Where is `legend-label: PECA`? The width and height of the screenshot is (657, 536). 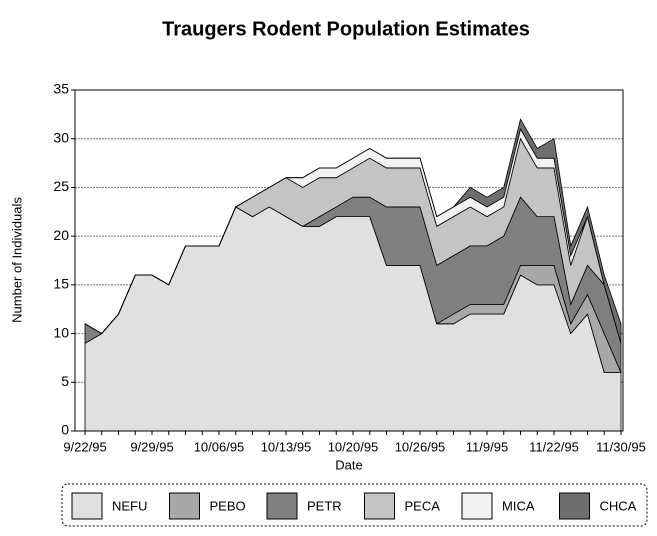
legend-label: PECA is located at coordinates (423, 505).